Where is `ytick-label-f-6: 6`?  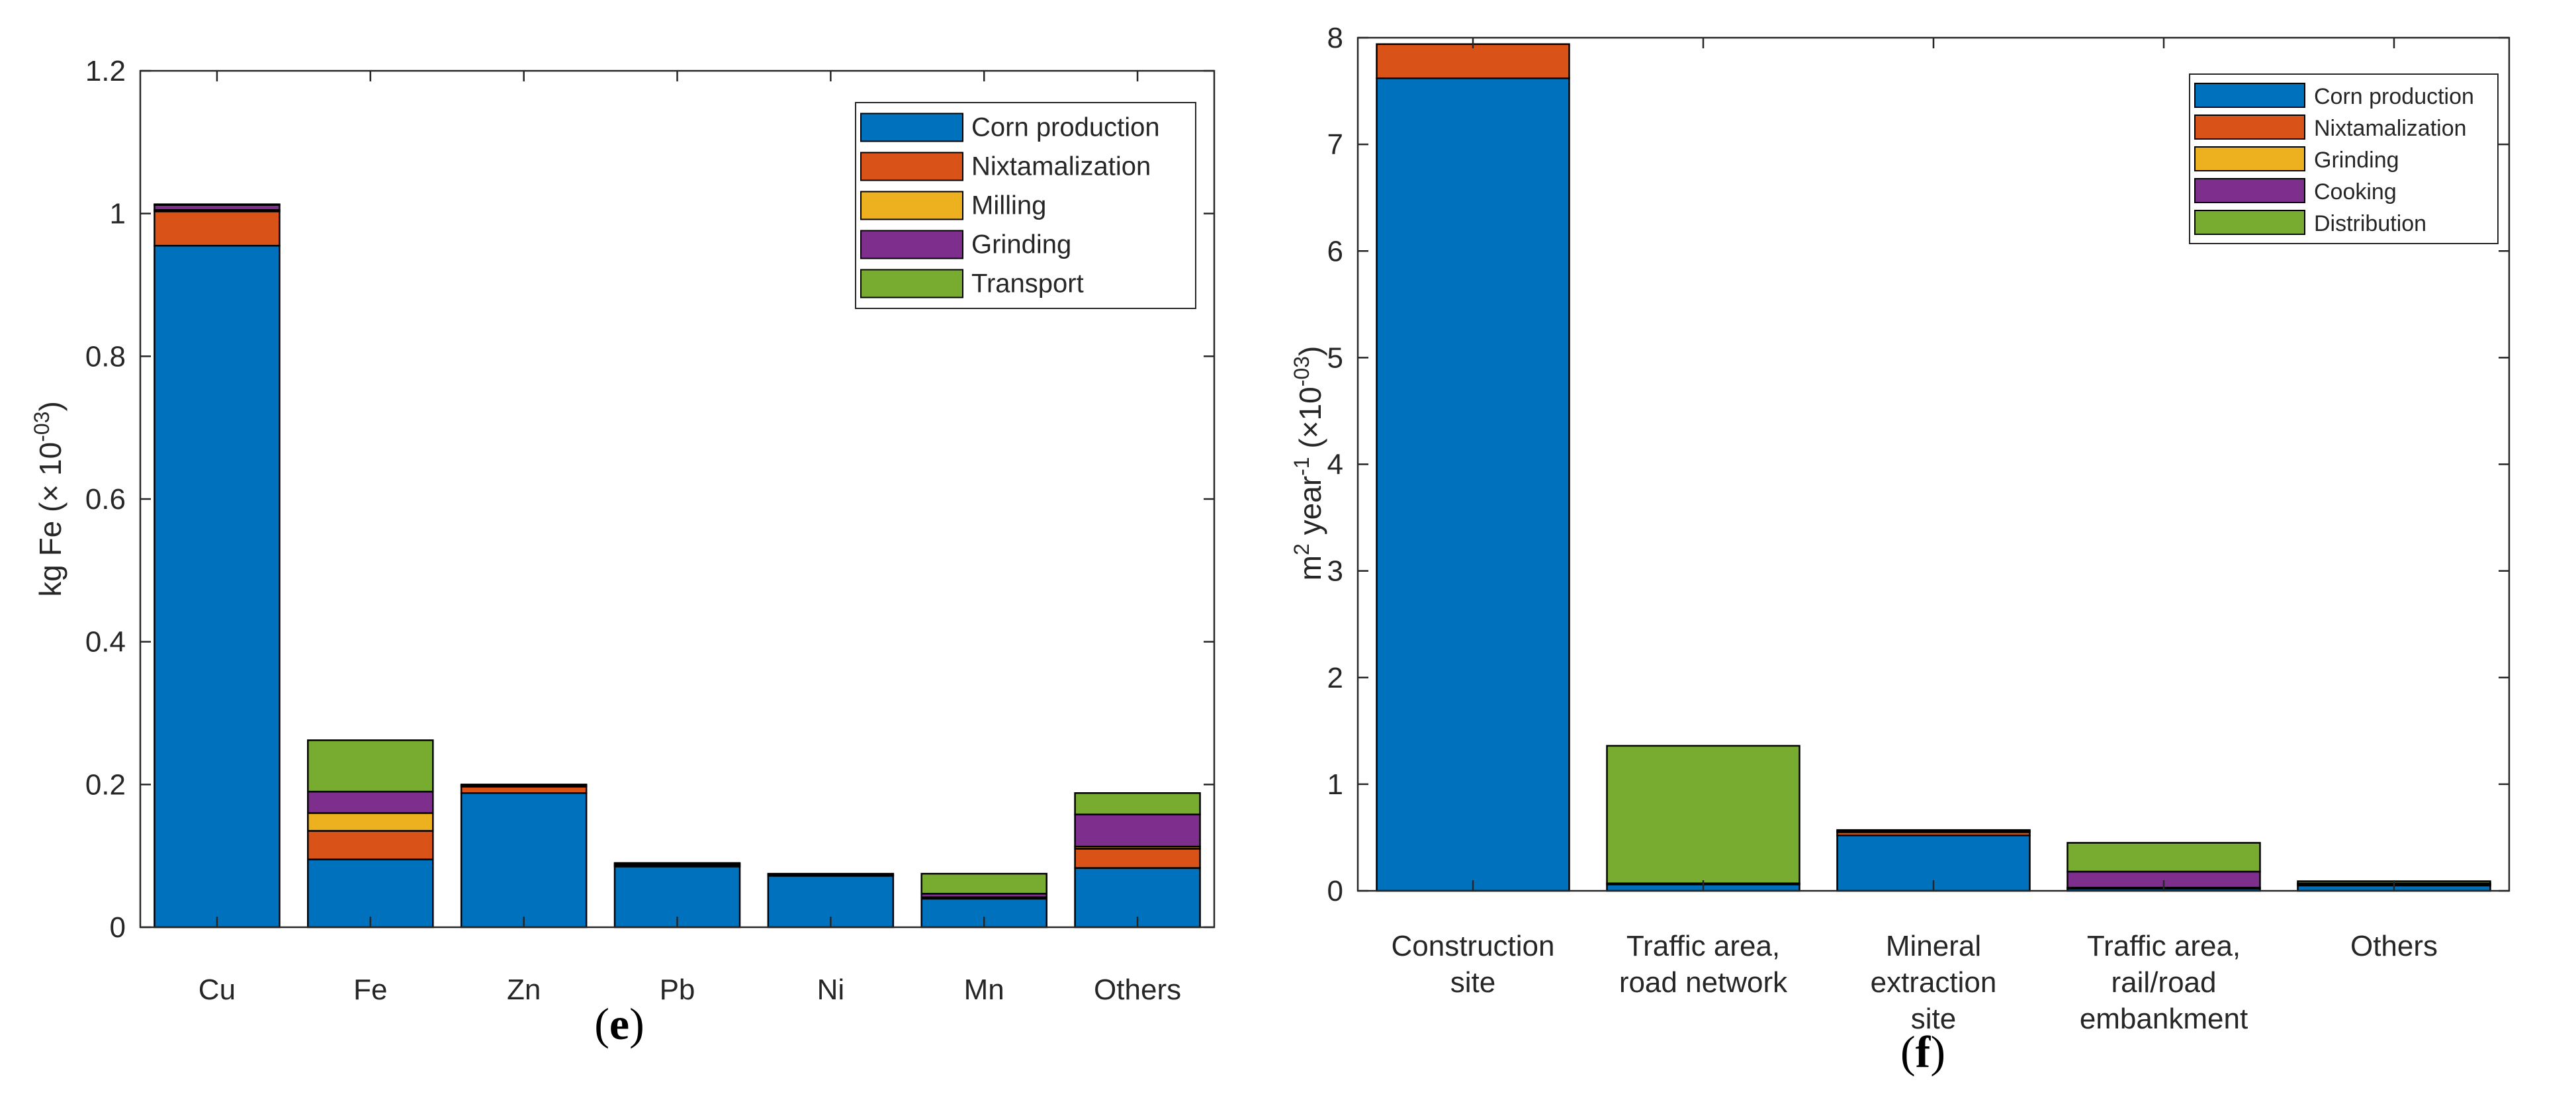 ytick-label-f-6: 6 is located at coordinates (1335, 251).